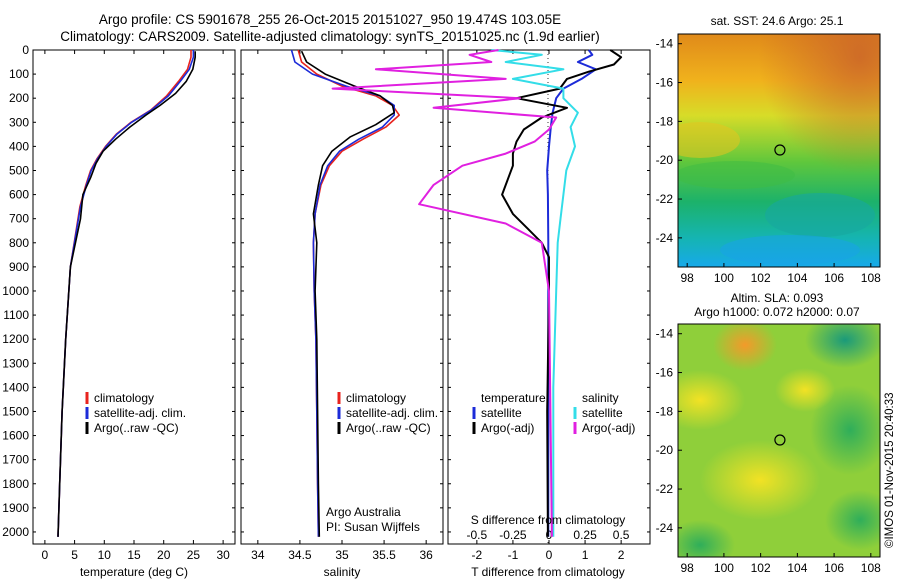 This screenshot has width=900, height=580. I want to click on sst-field, so click(779, 150).